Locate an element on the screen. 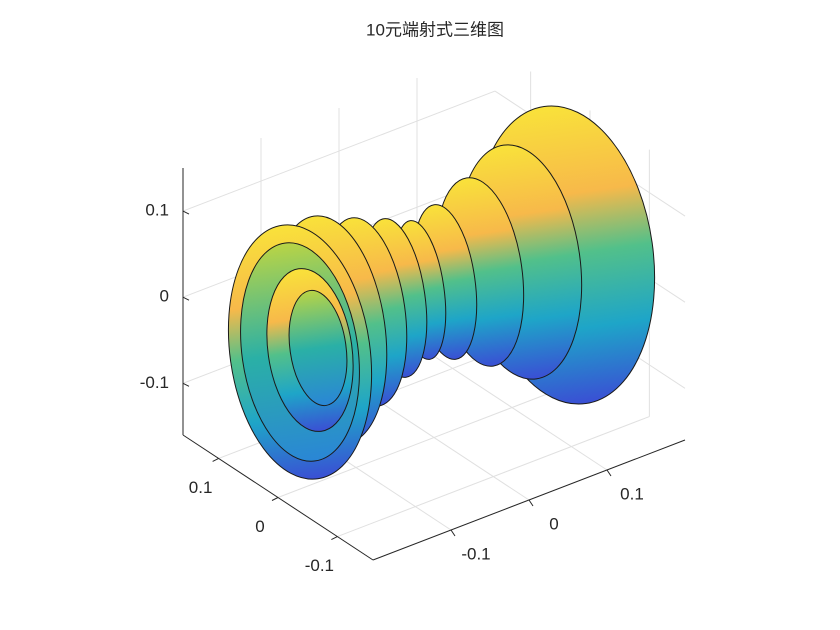 The width and height of the screenshot is (840, 630). x-tick-label: 0 is located at coordinates (553, 523).